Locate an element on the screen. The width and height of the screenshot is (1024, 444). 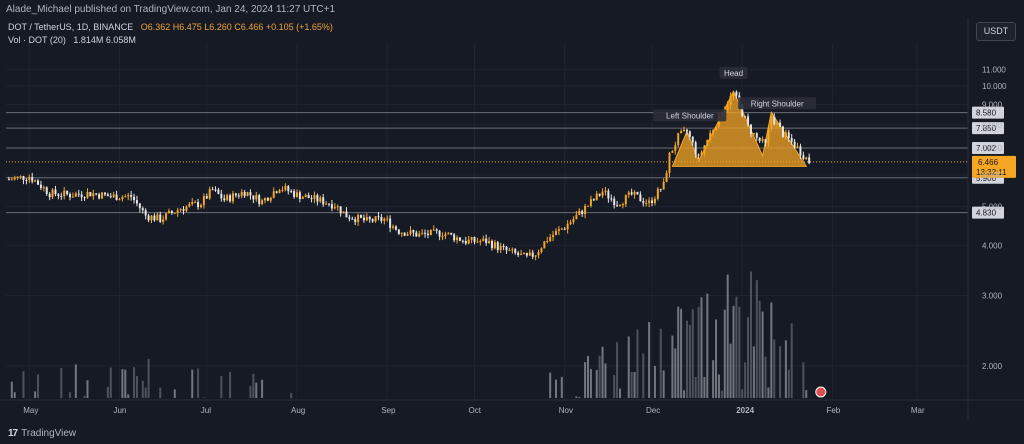
pattern-annotations: Head Left Shoulder Right Shoulder is located at coordinates (740, 232).